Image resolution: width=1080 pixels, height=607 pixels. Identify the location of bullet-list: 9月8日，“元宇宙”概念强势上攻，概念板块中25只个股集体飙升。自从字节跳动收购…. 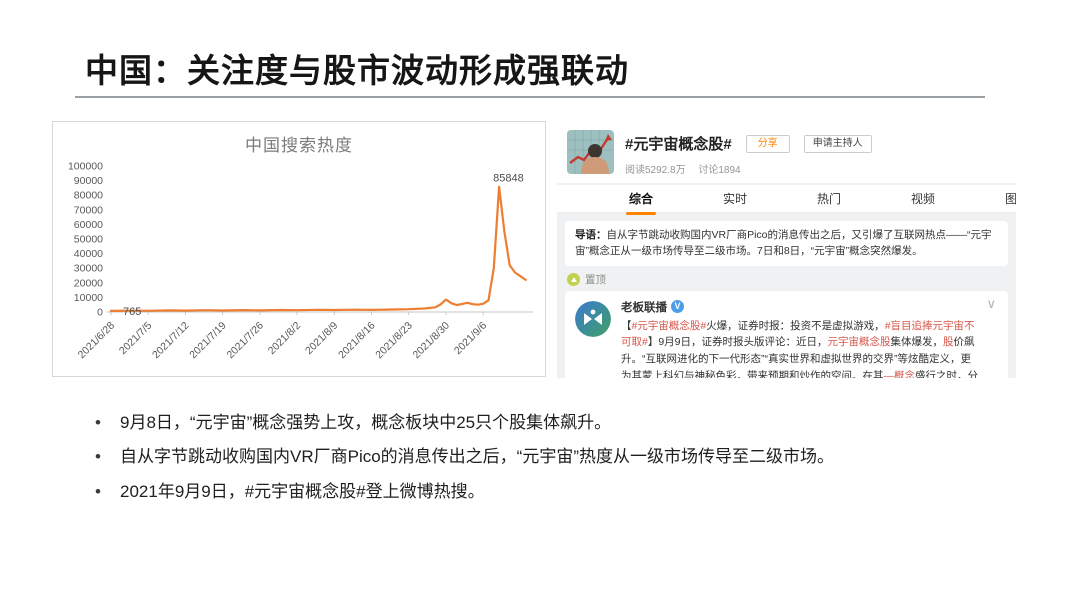
(523, 463).